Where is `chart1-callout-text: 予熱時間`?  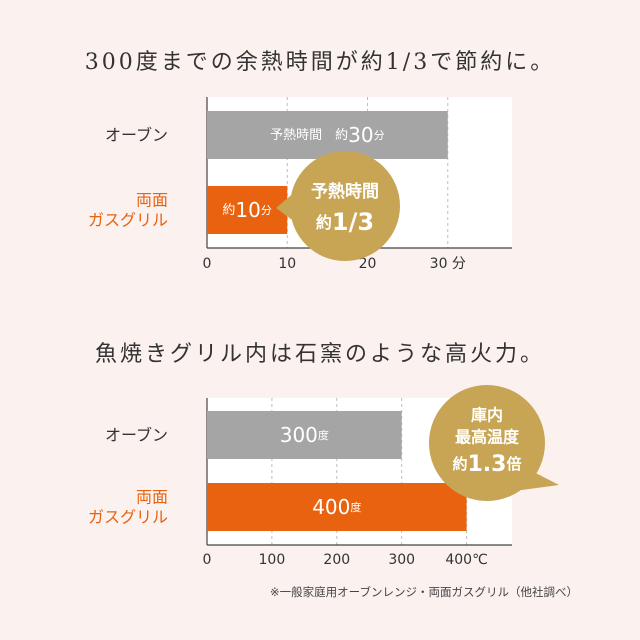 chart1-callout-text: 予熱時間 is located at coordinates (345, 191).